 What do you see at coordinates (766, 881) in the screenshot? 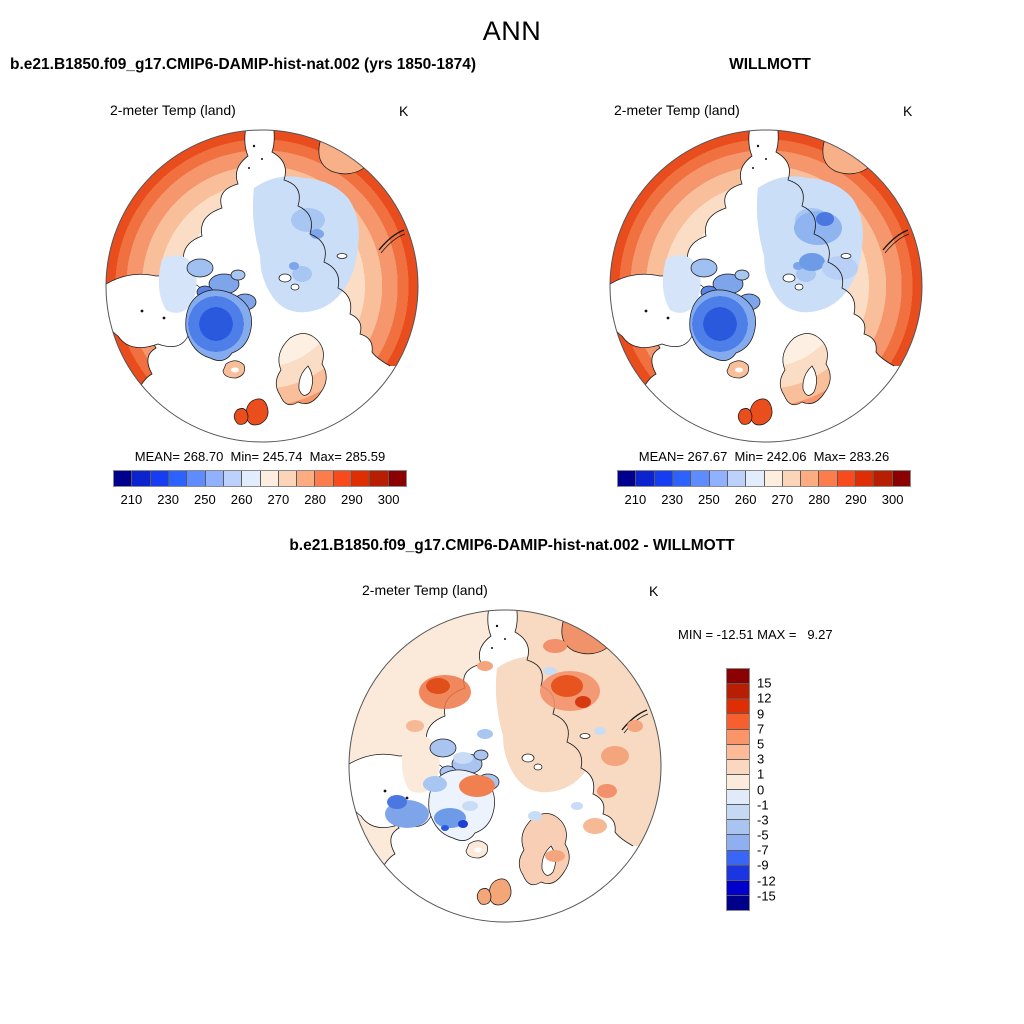
I see `colorbar-tick-label: -12` at bounding box center [766, 881].